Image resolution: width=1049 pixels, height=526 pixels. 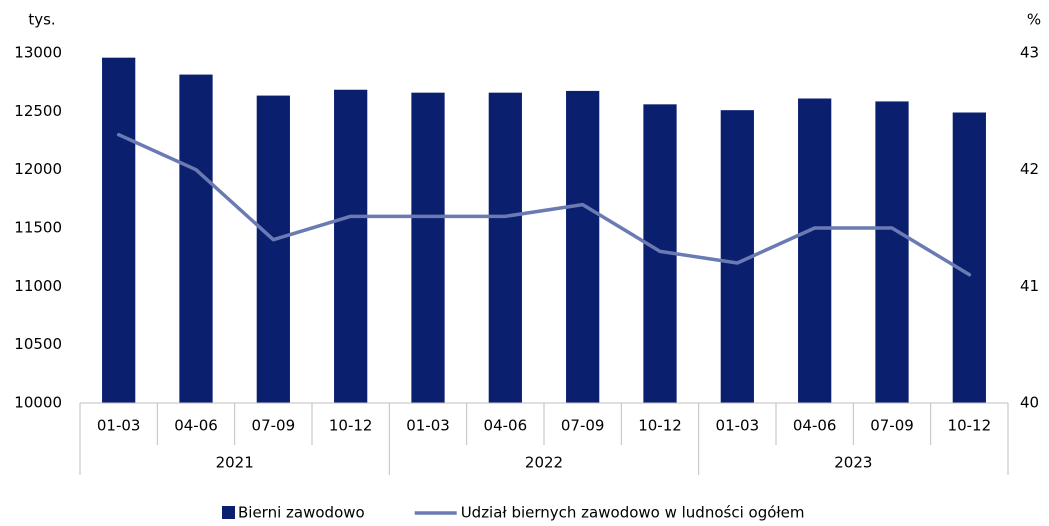 I want to click on y2-tick-label: 40, so click(x=1029, y=403).